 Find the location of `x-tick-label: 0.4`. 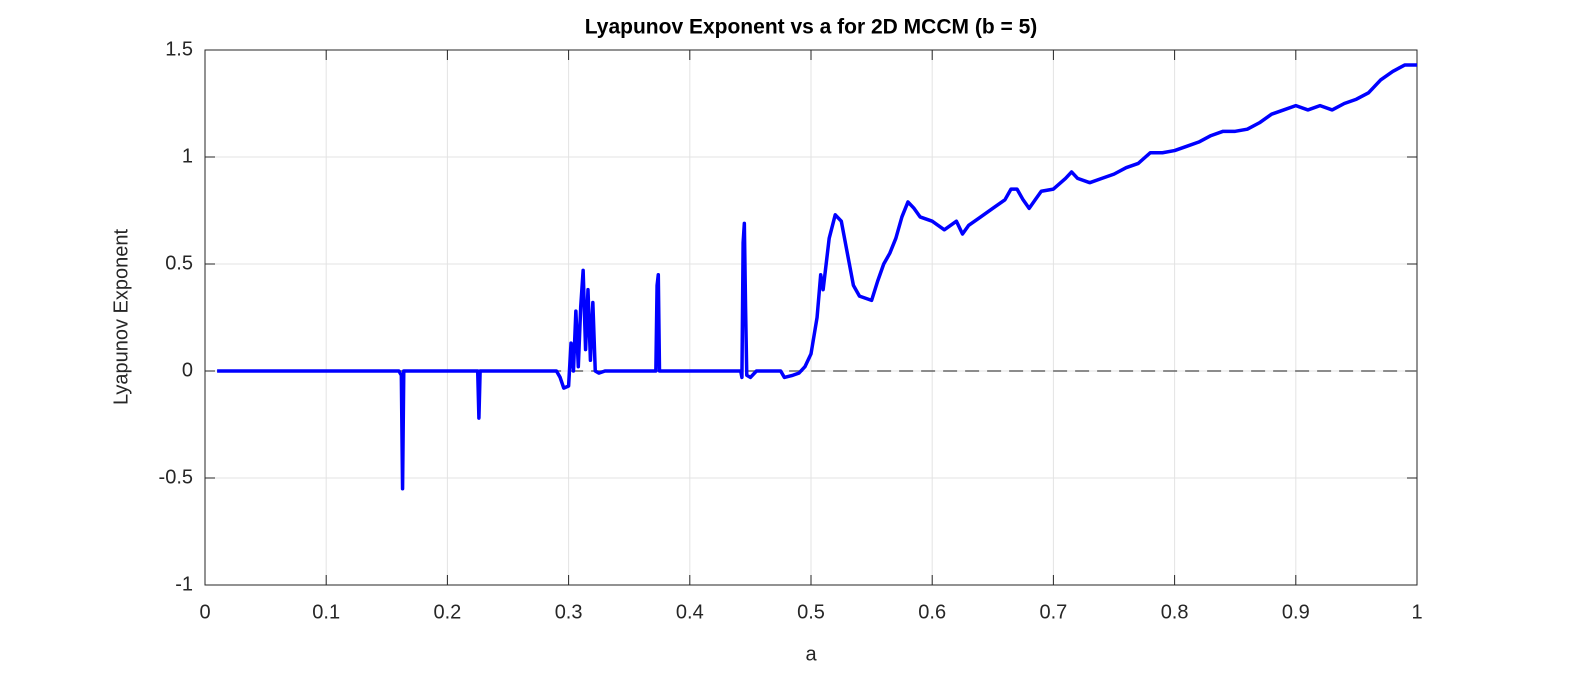

x-tick-label: 0.4 is located at coordinates (690, 612).